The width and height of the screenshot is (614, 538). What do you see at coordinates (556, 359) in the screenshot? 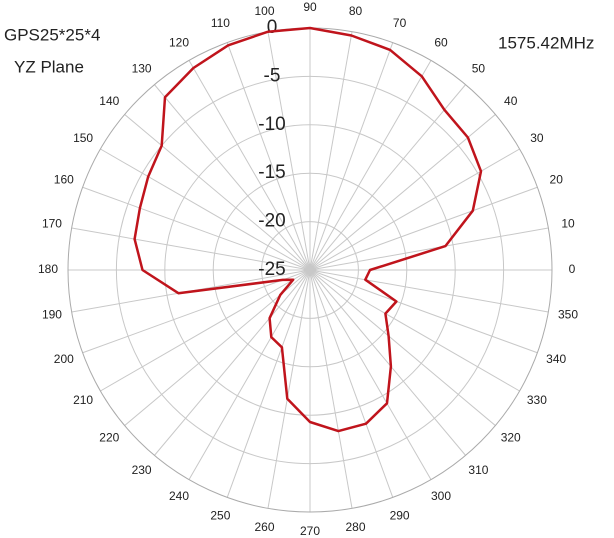
I see `angle-label: 340` at bounding box center [556, 359].